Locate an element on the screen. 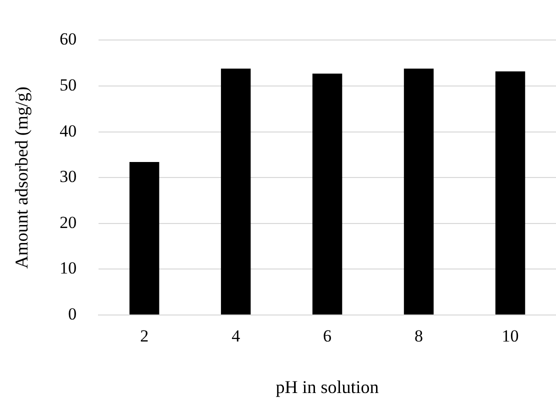  x-tick-label: 8 is located at coordinates (419, 336).